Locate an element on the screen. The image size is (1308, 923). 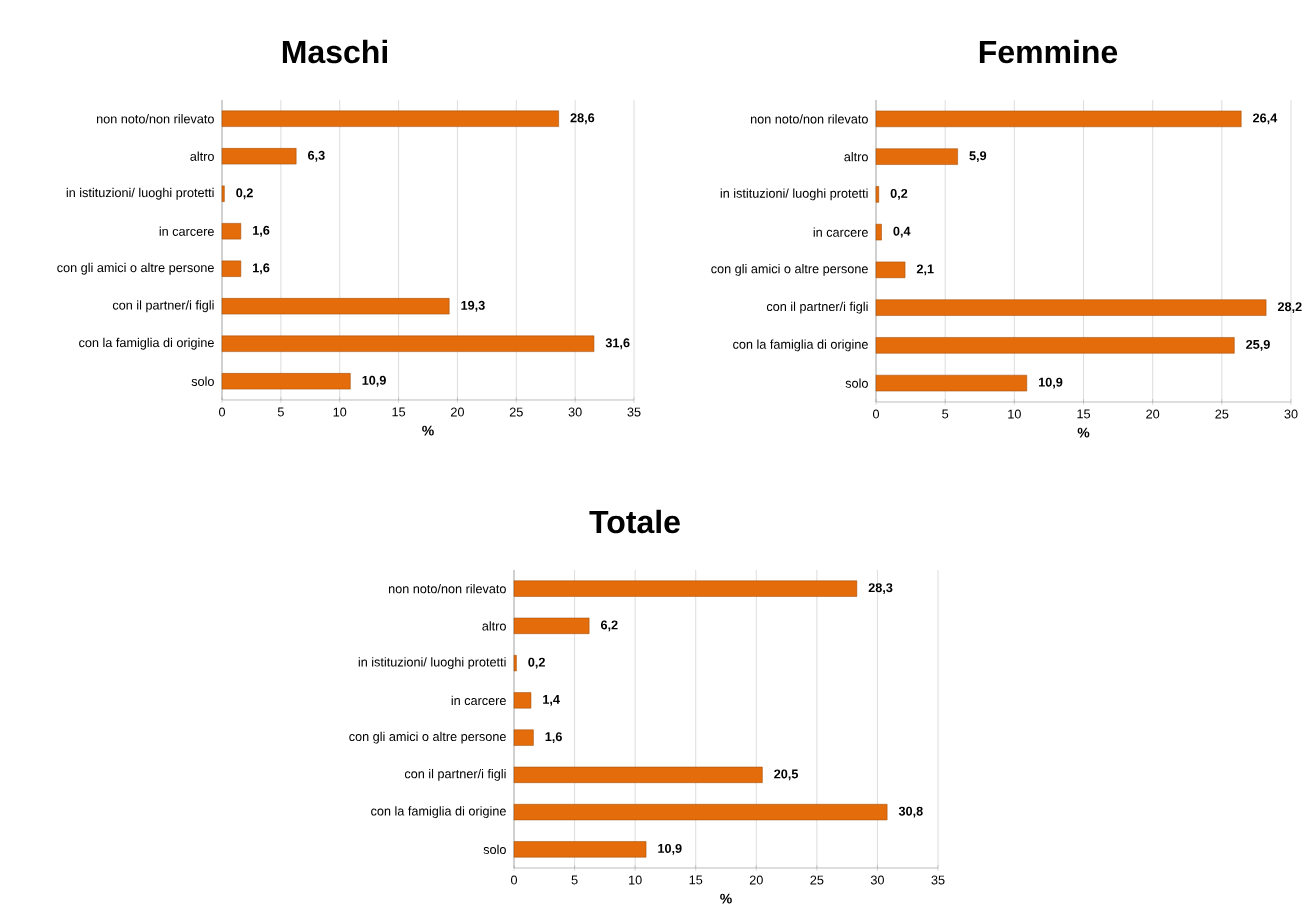
data-label: 28,2 is located at coordinates (1289, 308).